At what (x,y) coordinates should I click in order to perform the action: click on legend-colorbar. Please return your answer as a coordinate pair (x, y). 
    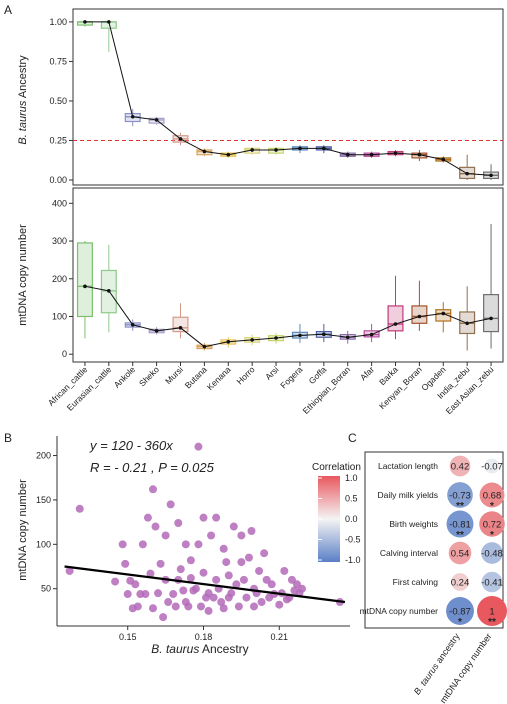
    Looking at the image, I should click on (329, 519).